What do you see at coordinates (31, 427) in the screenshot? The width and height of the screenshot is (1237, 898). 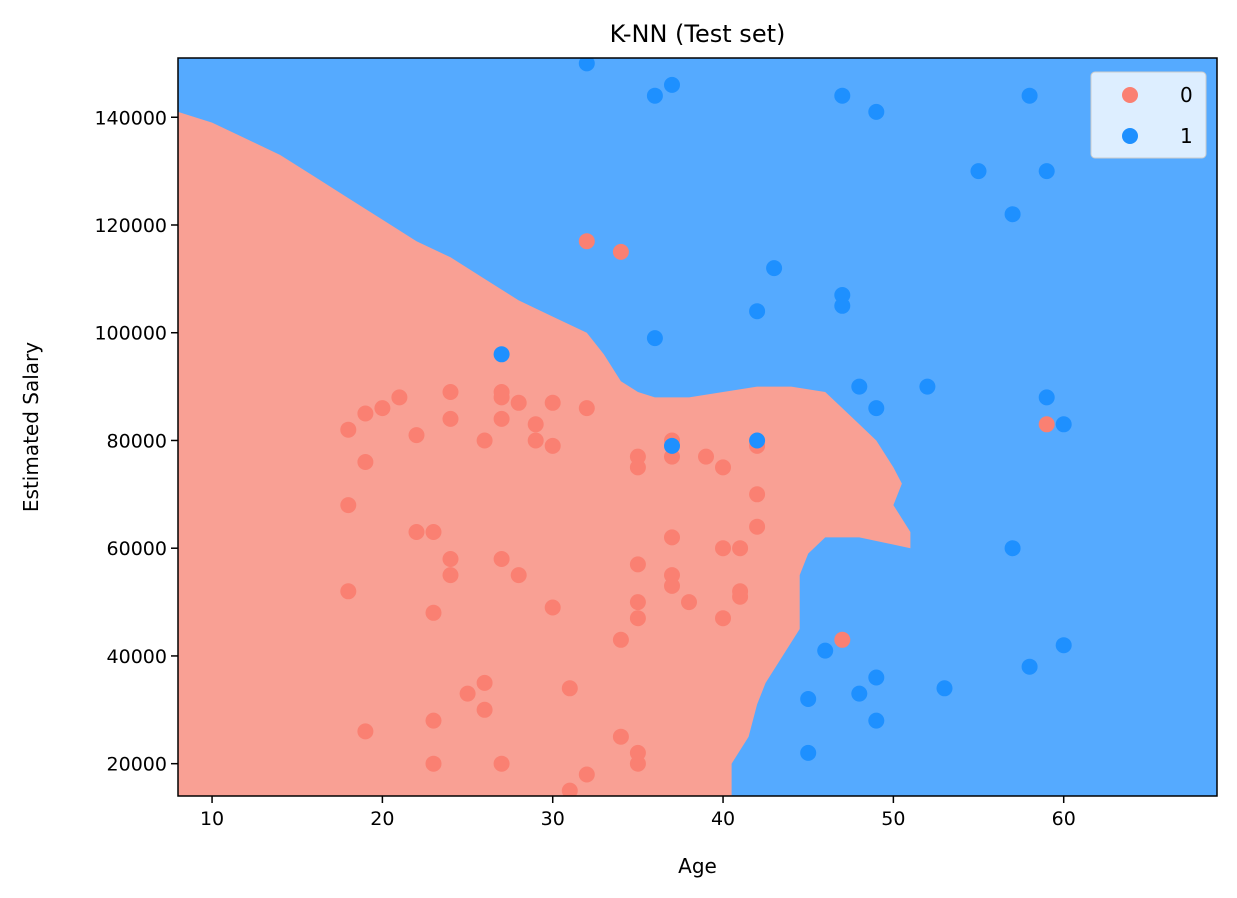 I see `y-axis-label: Estimated Salary` at bounding box center [31, 427].